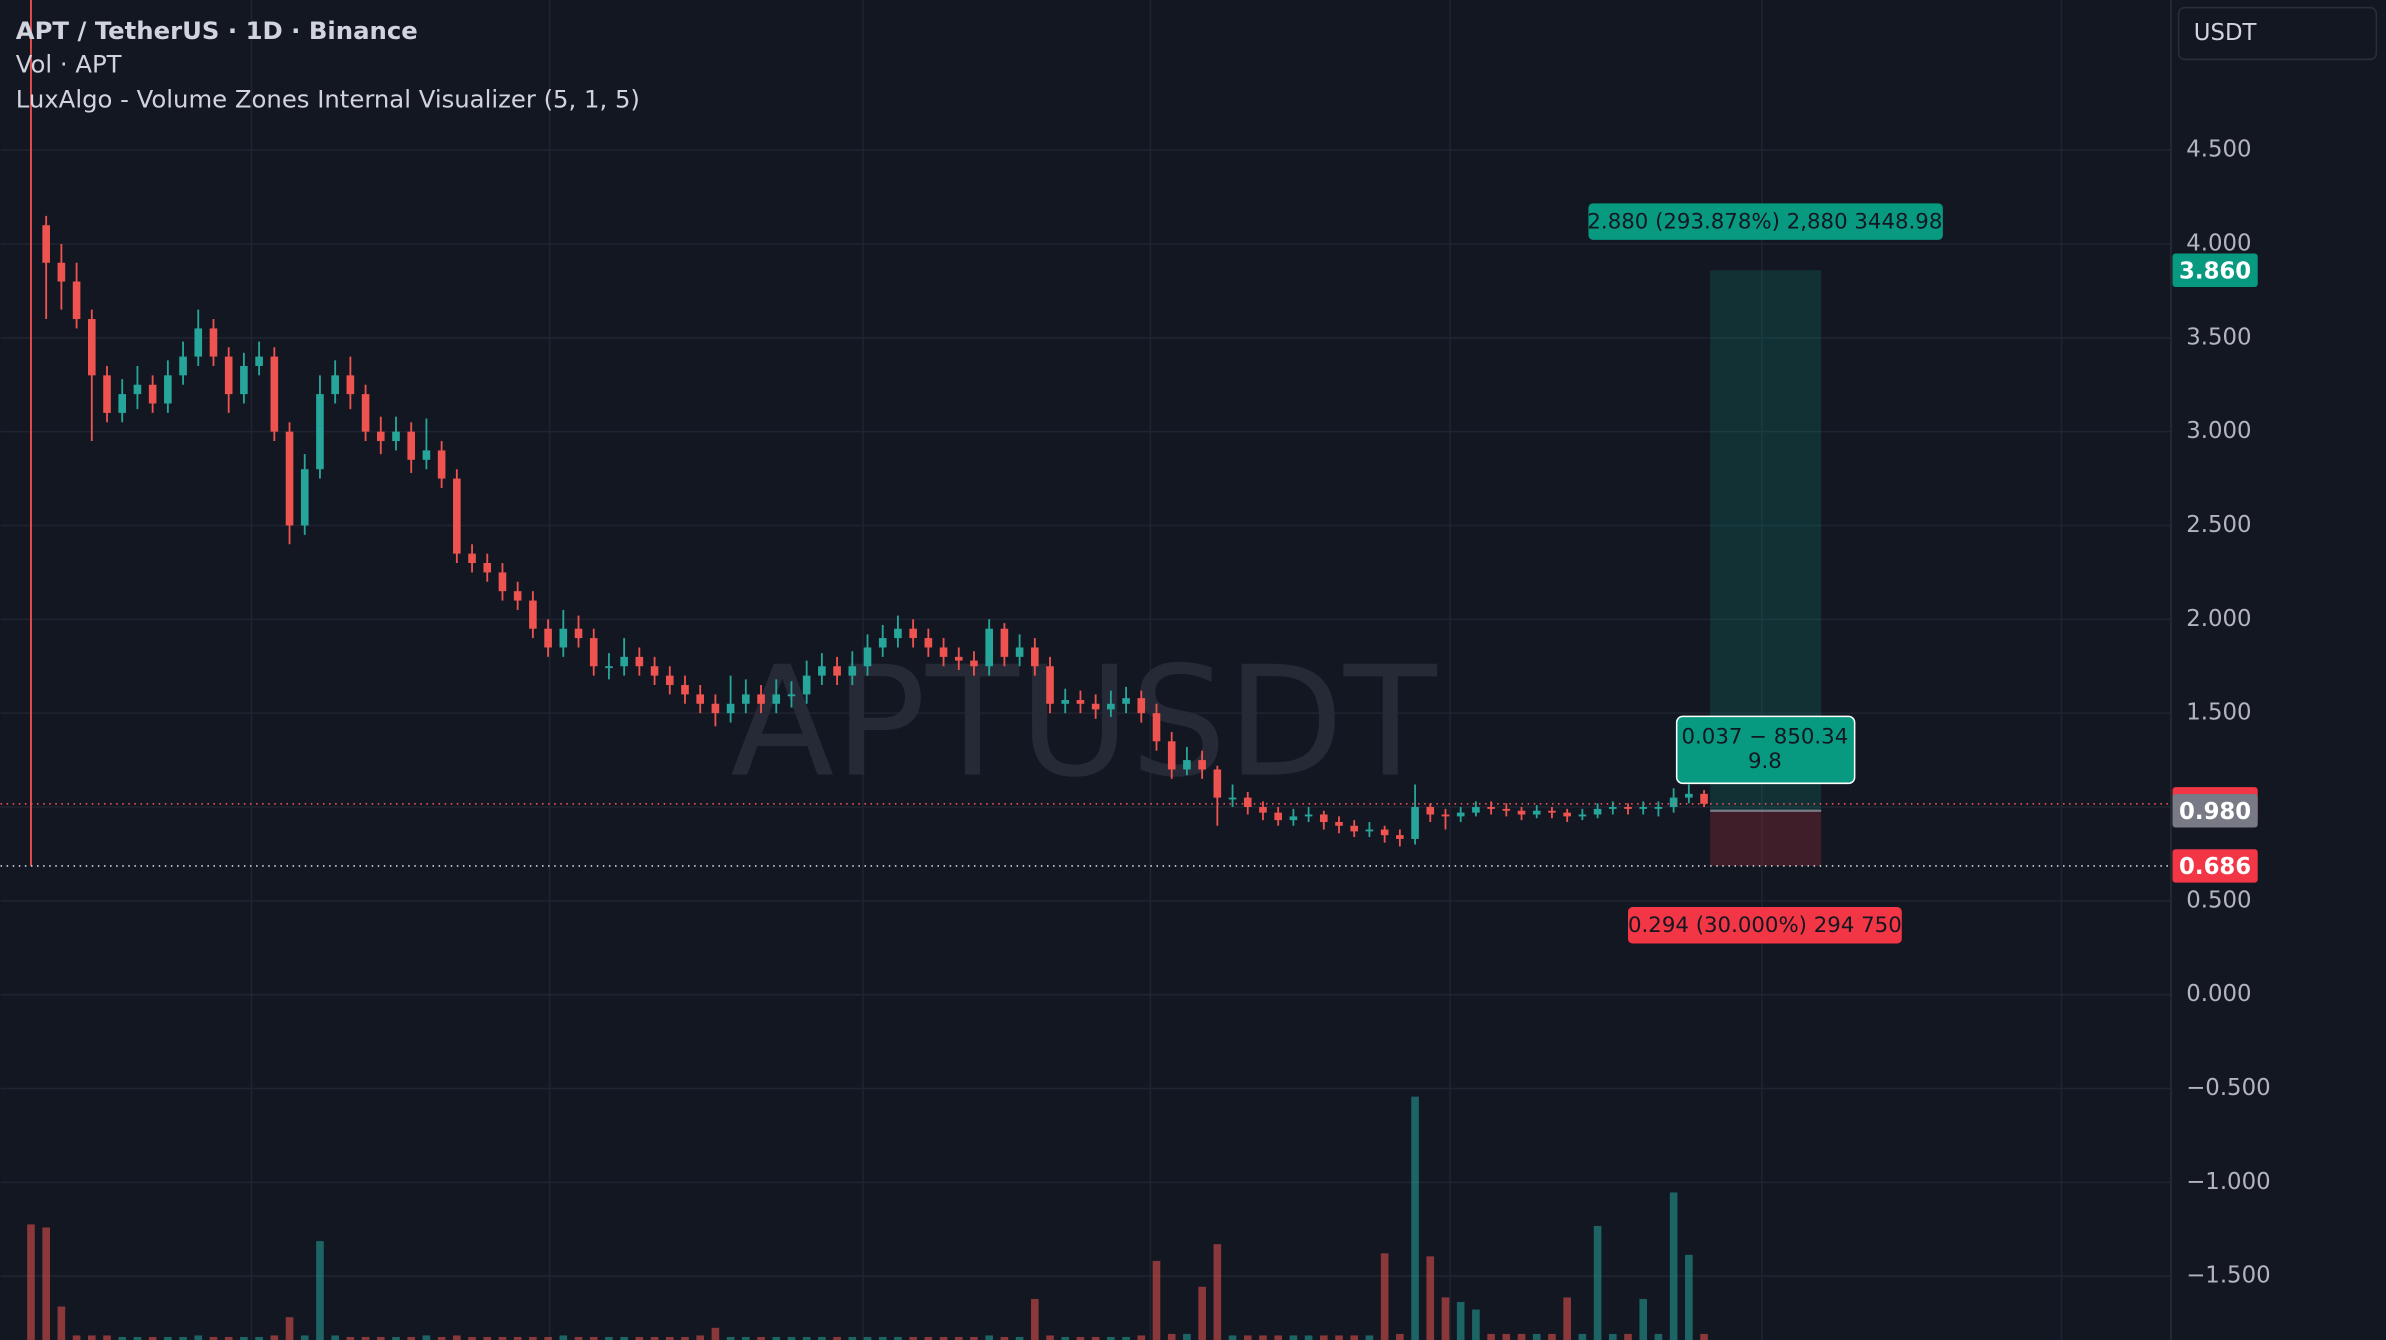  I want to click on indicator-label: Vol · APT, so click(69, 63).